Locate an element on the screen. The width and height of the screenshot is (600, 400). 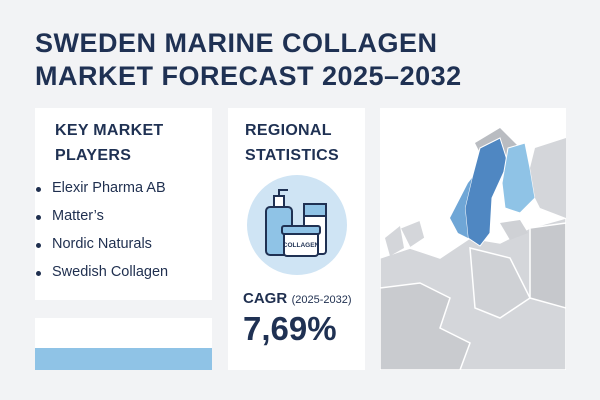
product-icon: COLLAGEN is located at coordinates (297, 225).